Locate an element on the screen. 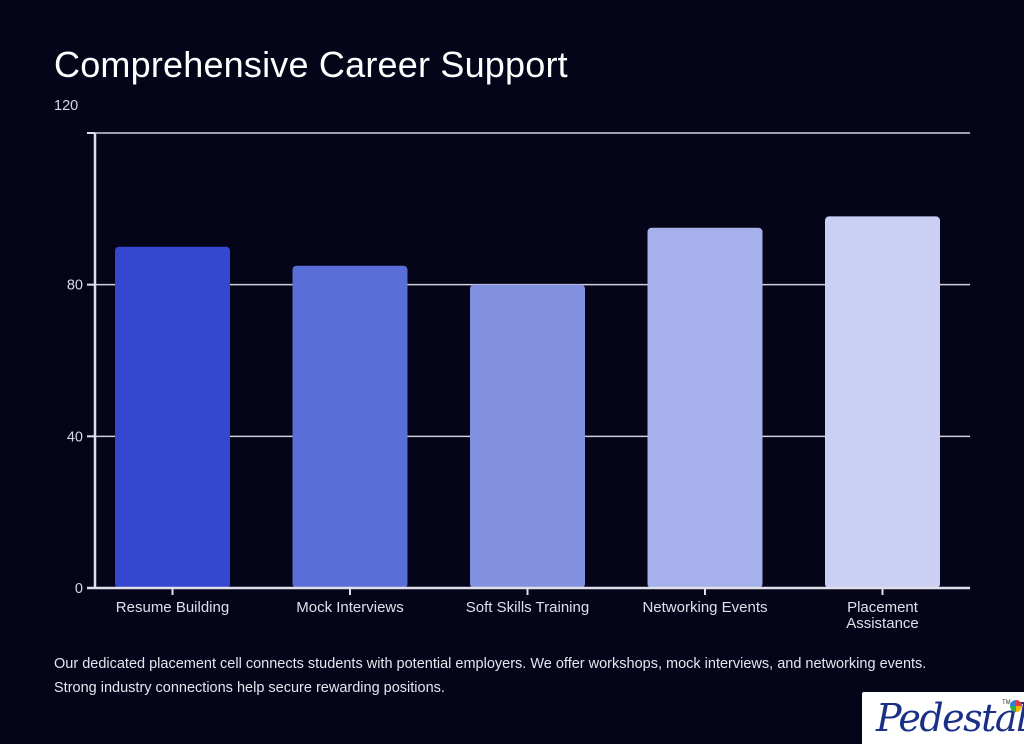  y-tick-label: 40 is located at coordinates (75, 437).